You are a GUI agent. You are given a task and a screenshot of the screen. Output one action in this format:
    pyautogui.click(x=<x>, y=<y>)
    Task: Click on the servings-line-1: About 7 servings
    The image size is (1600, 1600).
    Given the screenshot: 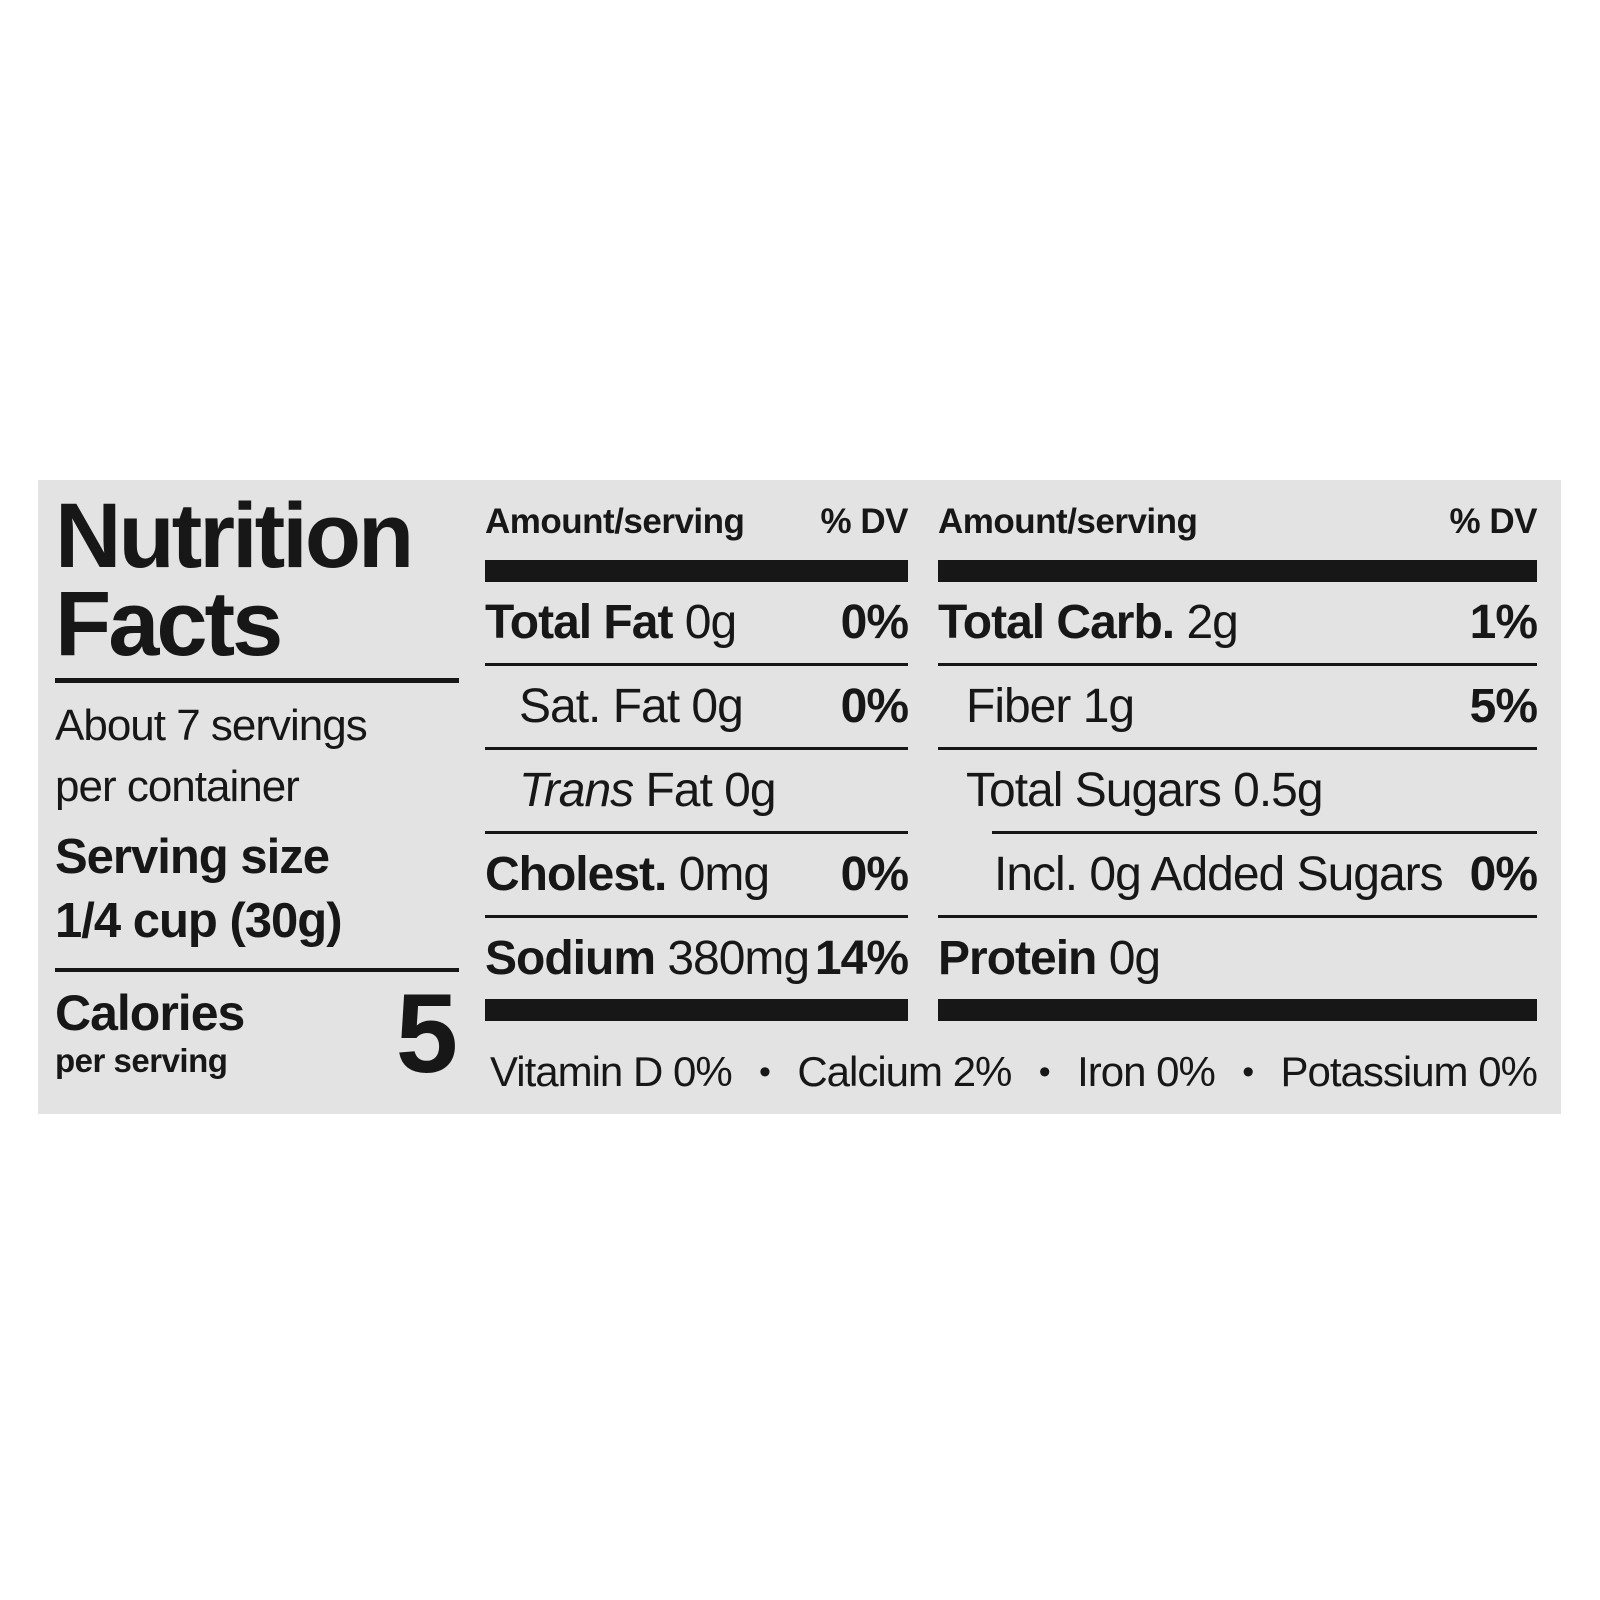 What is the action you would take?
    pyautogui.click(x=211, y=725)
    